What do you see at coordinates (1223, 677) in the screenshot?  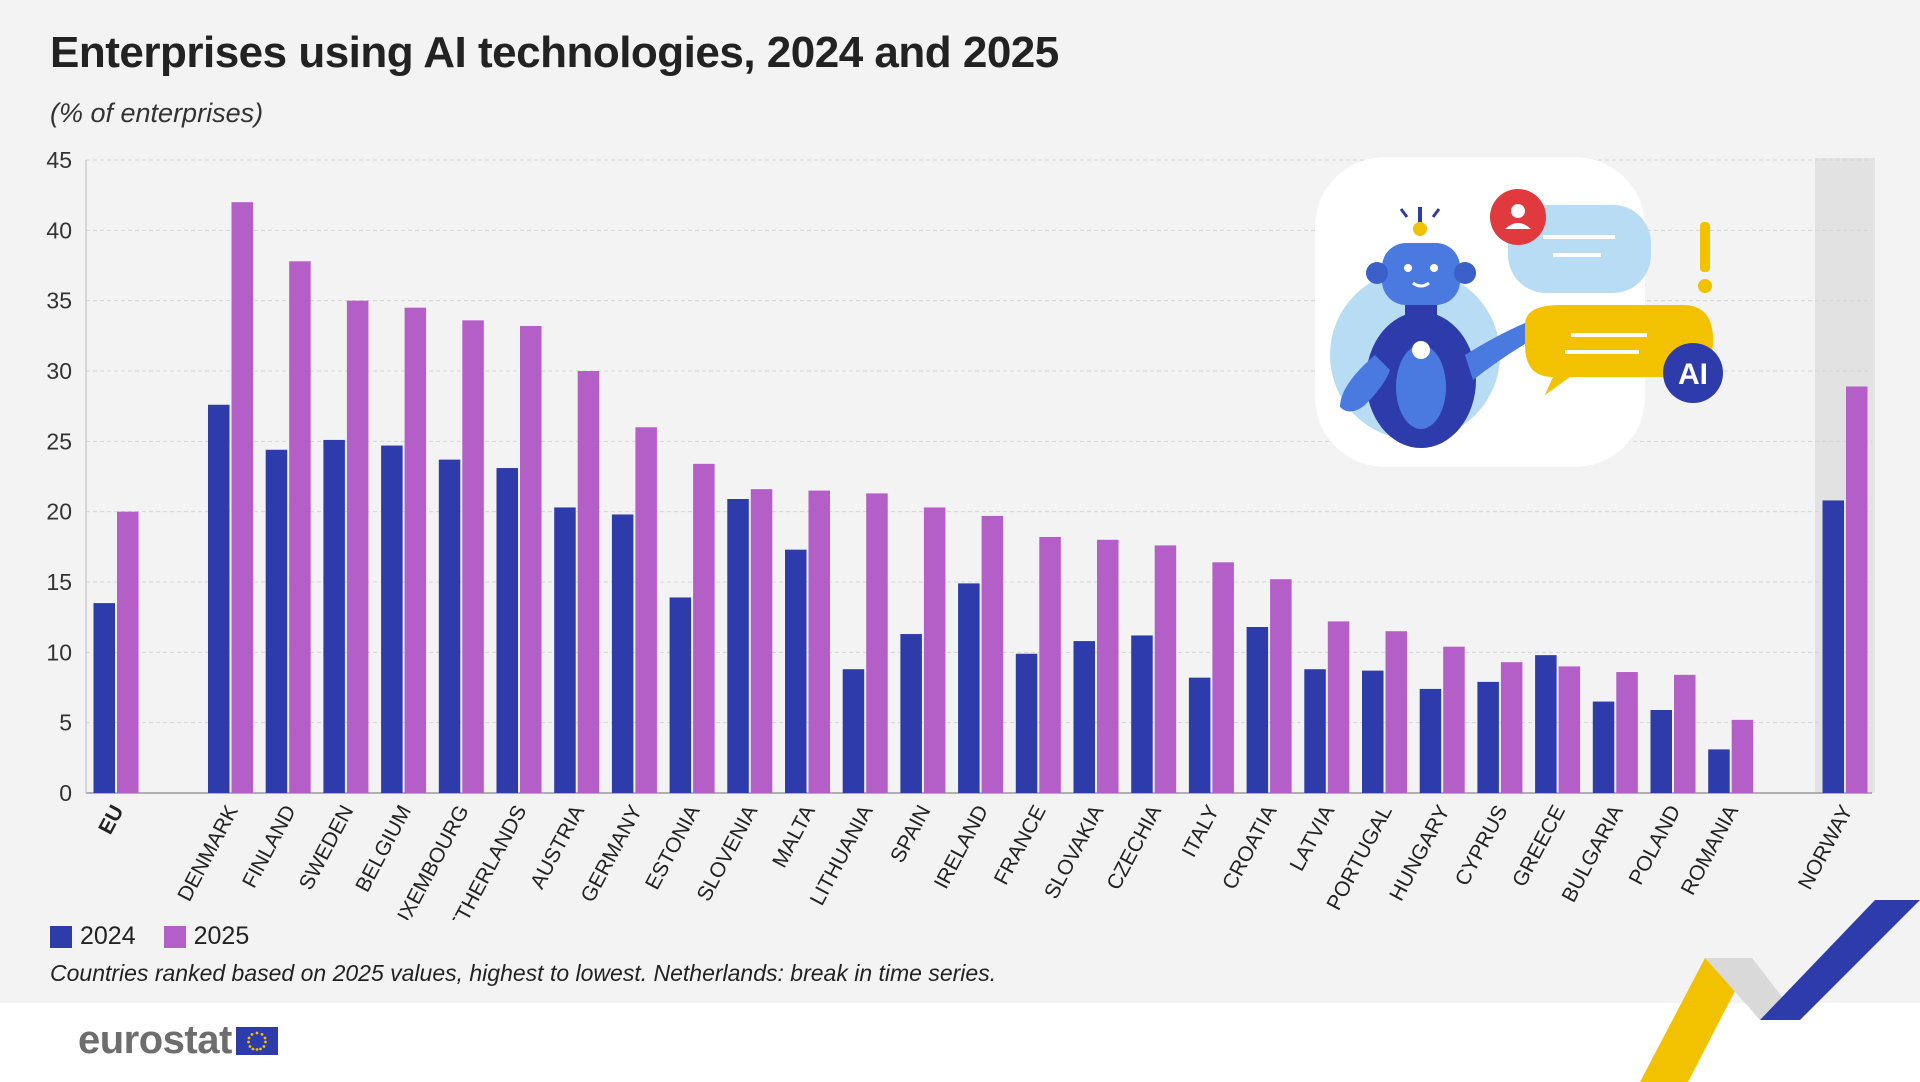 I see `bar-italy-2025` at bounding box center [1223, 677].